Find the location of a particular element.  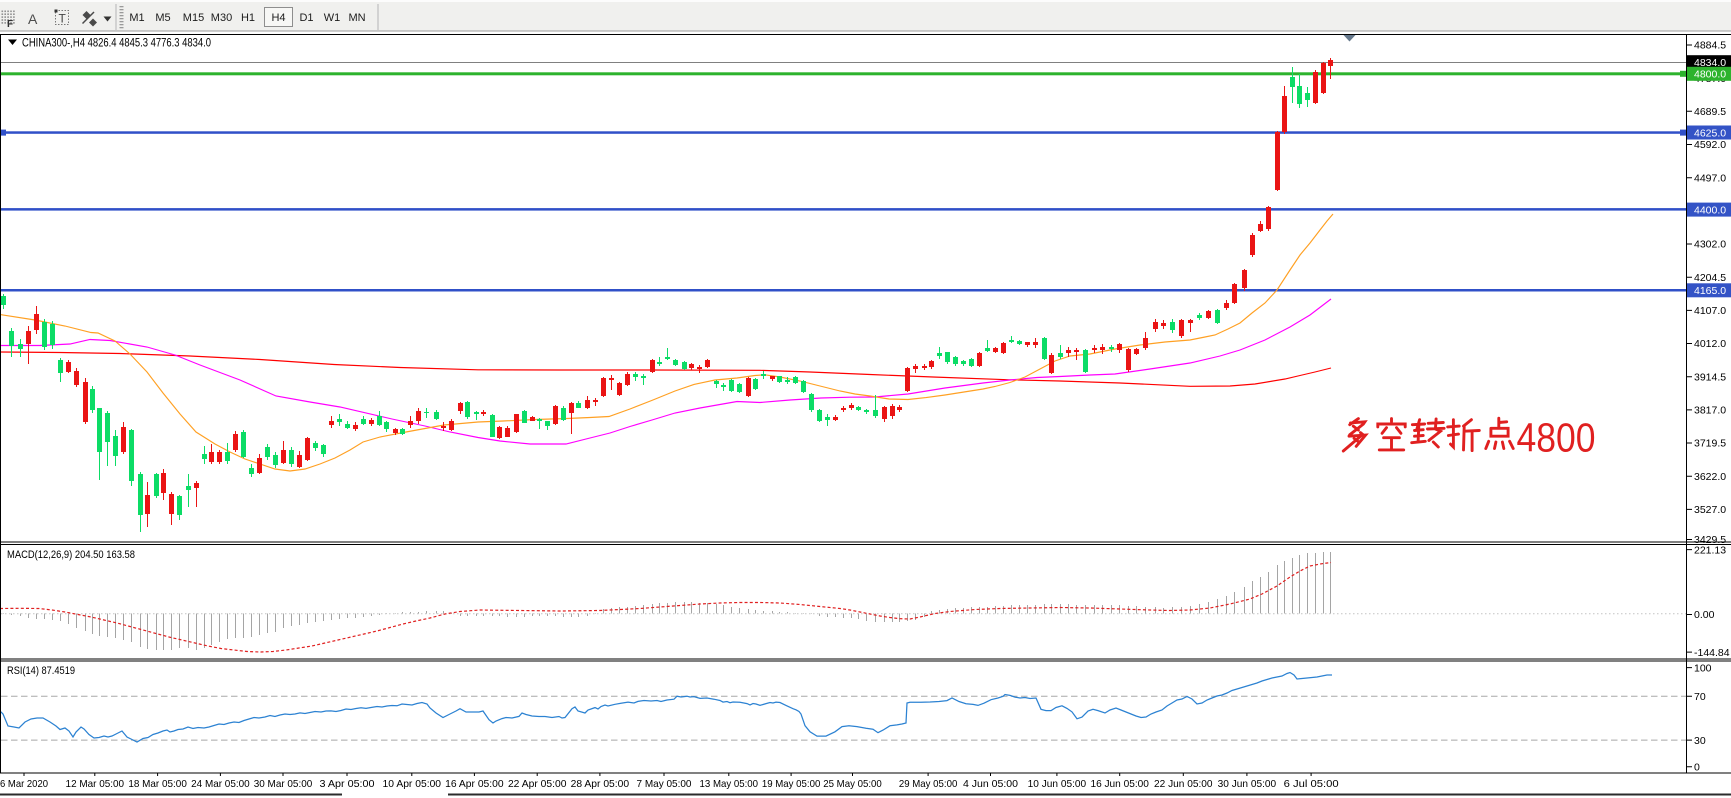

svg-text: M1 is located at coordinates (136, 18).